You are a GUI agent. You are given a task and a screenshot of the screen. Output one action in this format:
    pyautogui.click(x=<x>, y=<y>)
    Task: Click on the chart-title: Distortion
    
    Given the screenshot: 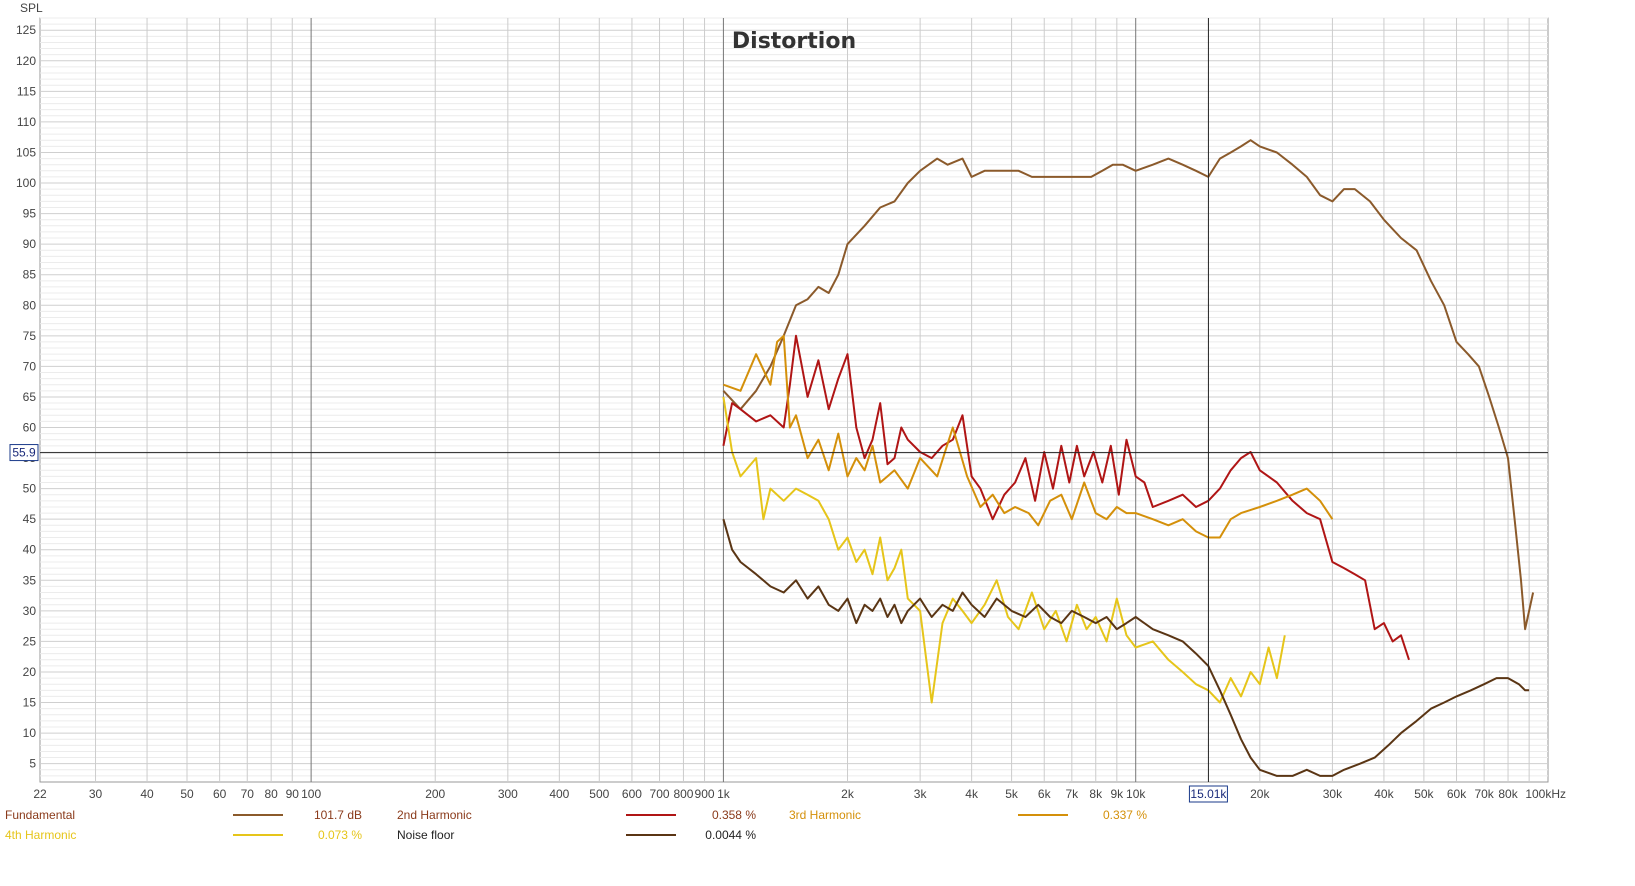 What is the action you would take?
    pyautogui.click(x=794, y=41)
    